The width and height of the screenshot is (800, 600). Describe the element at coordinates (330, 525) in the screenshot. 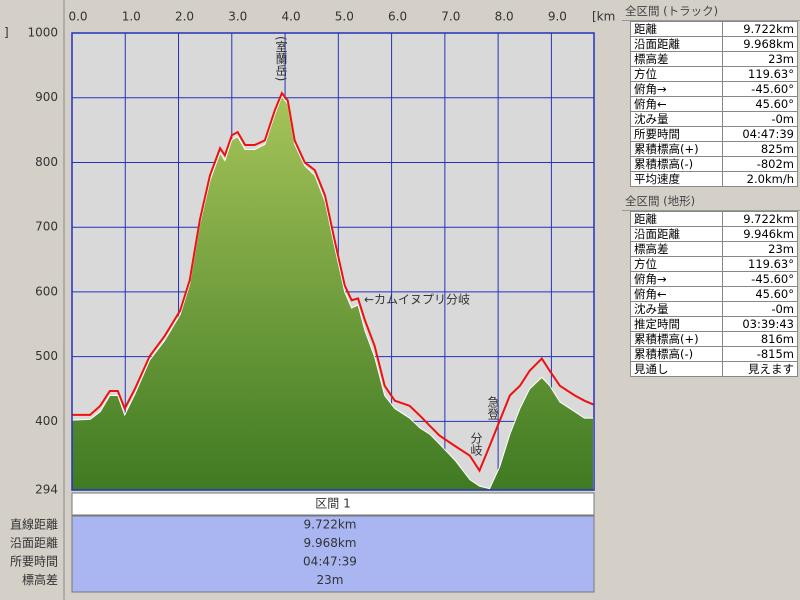

I see `row-value: 9.722km` at that location.